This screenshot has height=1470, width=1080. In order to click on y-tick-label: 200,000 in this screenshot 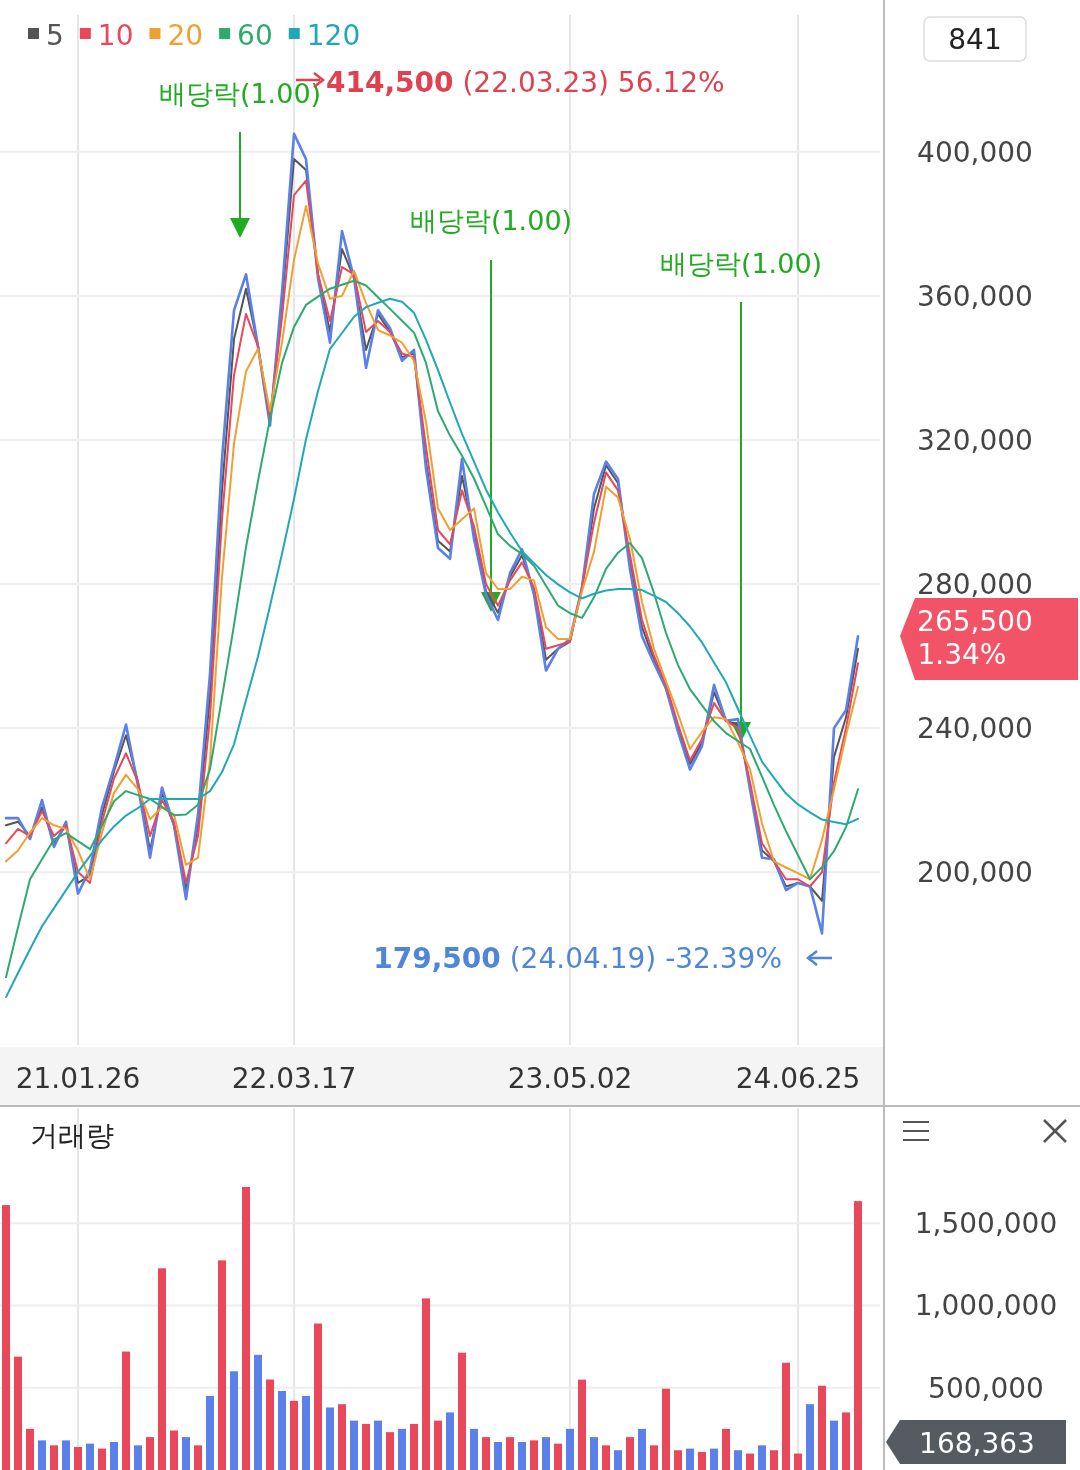, I will do `click(975, 873)`.